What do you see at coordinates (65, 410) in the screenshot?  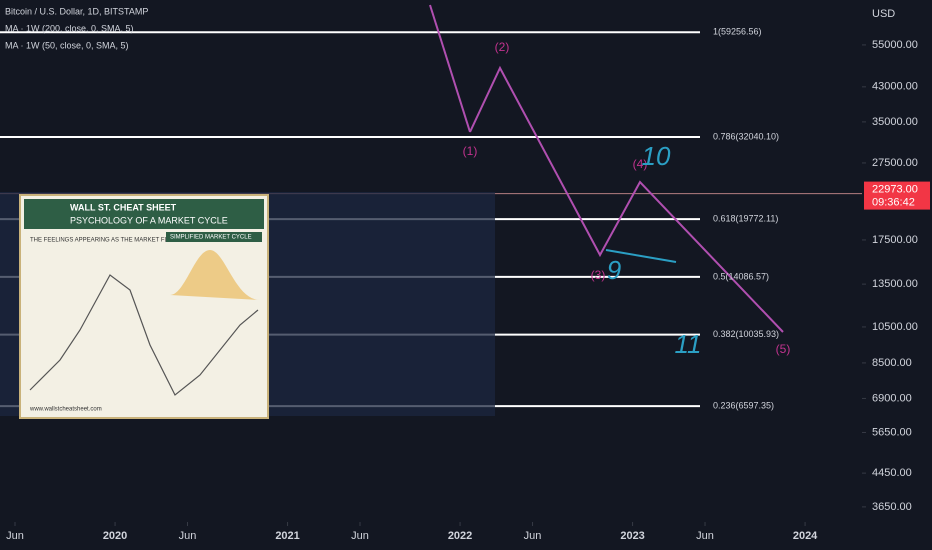 I see `inset-site: www.wallstcheatsheet.com` at bounding box center [65, 410].